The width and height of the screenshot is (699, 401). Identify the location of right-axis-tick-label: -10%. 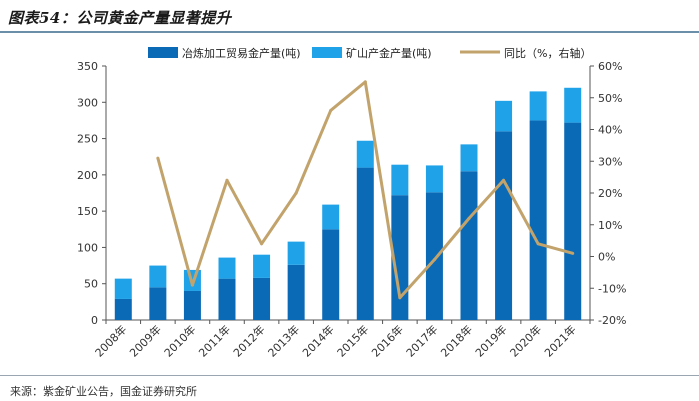
(612, 288).